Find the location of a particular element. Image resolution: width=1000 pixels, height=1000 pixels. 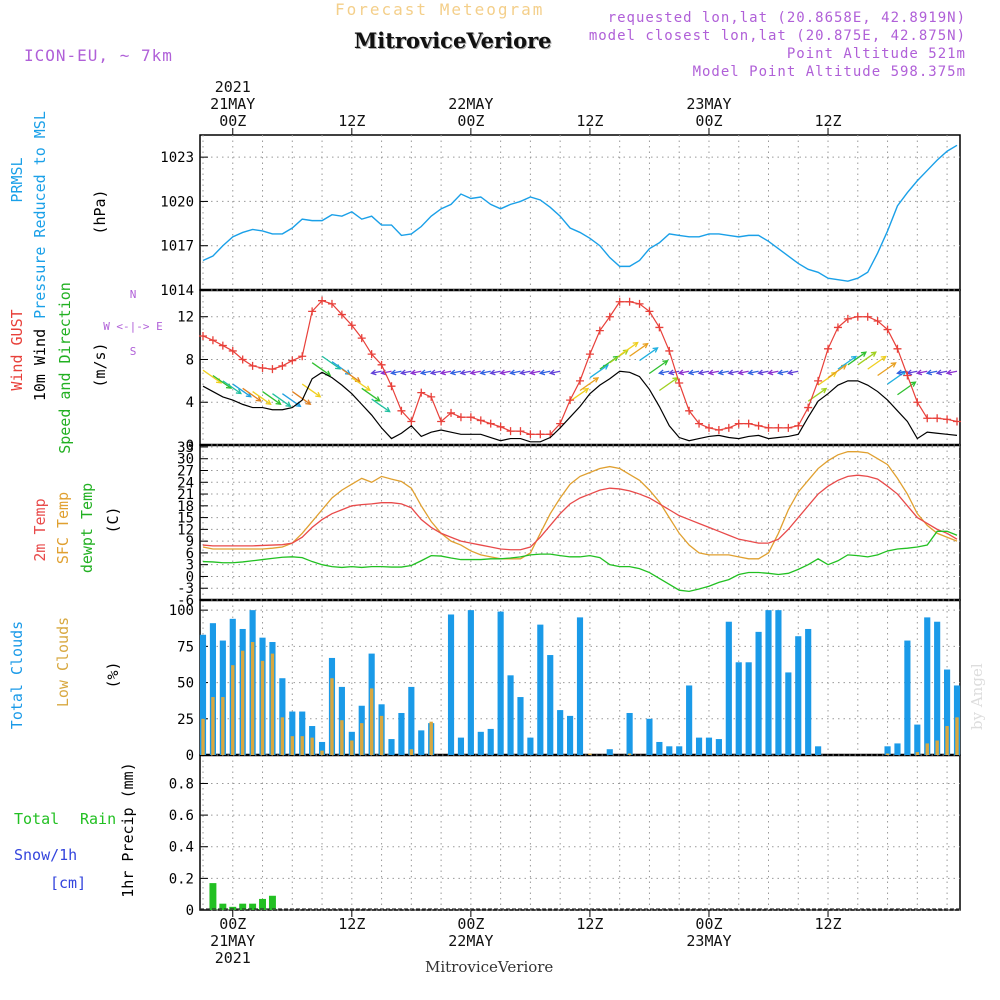

wind-direction-label: Speed and Direction is located at coordinates (65, 368).